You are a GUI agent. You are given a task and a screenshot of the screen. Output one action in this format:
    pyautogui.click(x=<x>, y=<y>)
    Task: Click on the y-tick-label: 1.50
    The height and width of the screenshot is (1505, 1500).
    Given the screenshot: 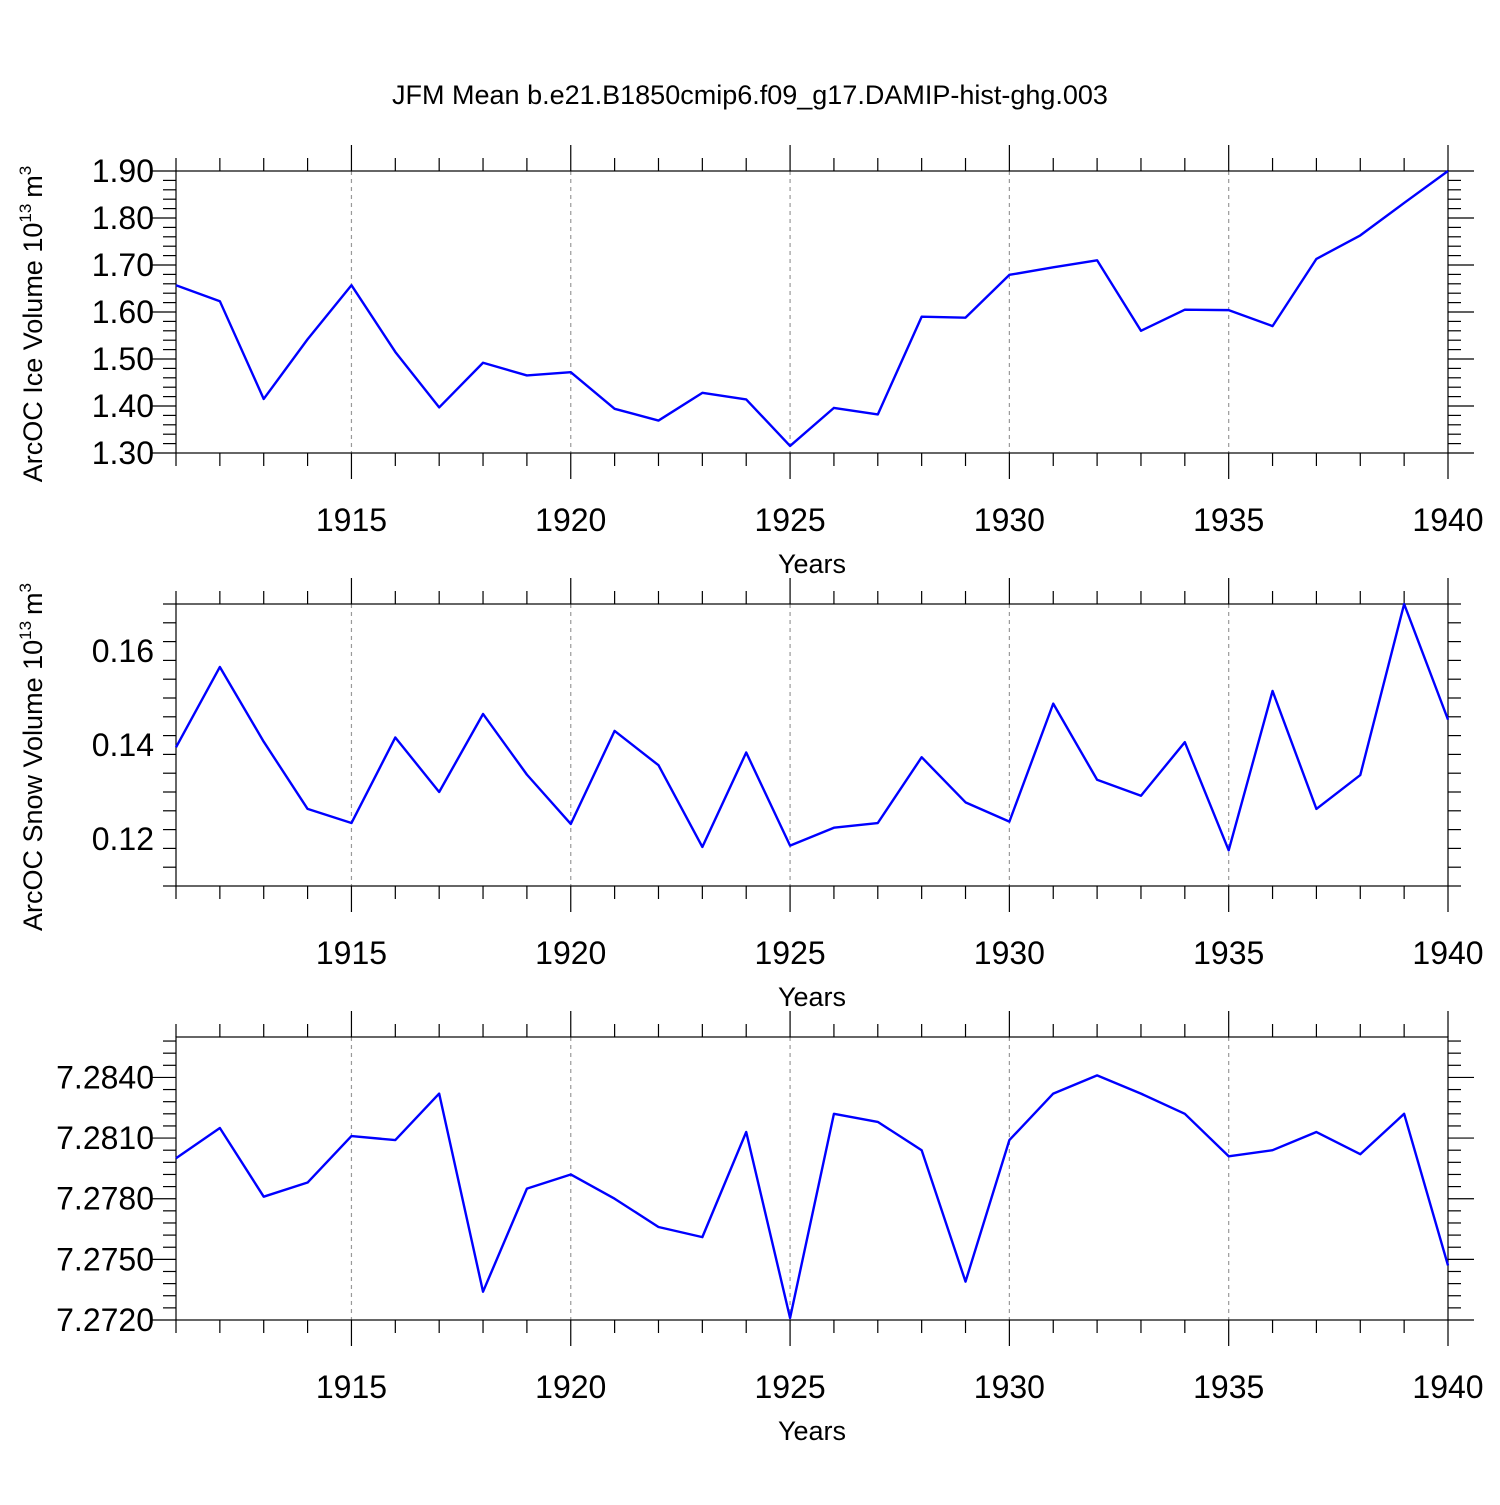 What is the action you would take?
    pyautogui.click(x=123, y=359)
    